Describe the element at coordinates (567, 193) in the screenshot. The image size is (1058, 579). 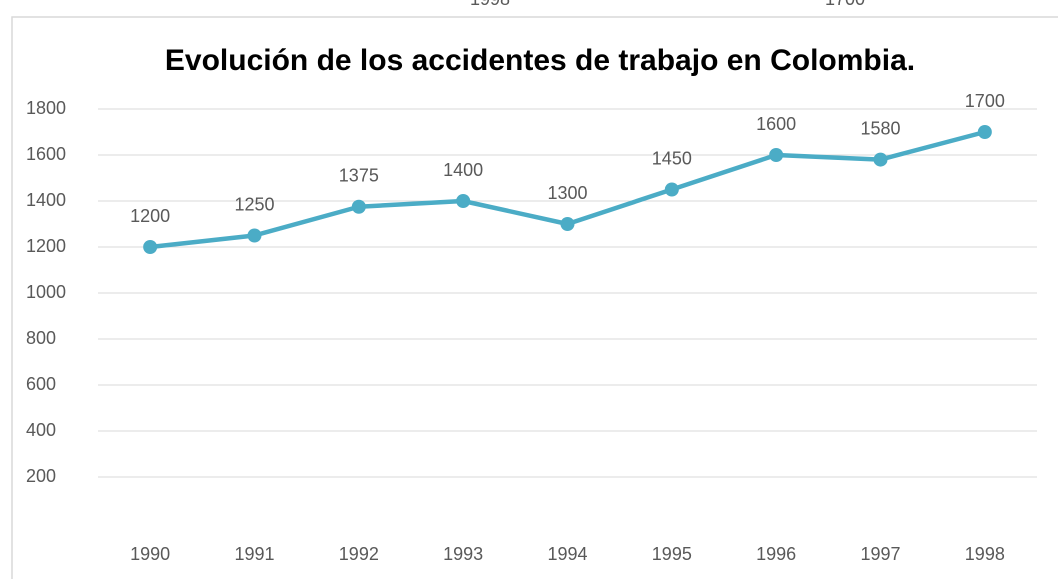
I see `data-label: 1300` at that location.